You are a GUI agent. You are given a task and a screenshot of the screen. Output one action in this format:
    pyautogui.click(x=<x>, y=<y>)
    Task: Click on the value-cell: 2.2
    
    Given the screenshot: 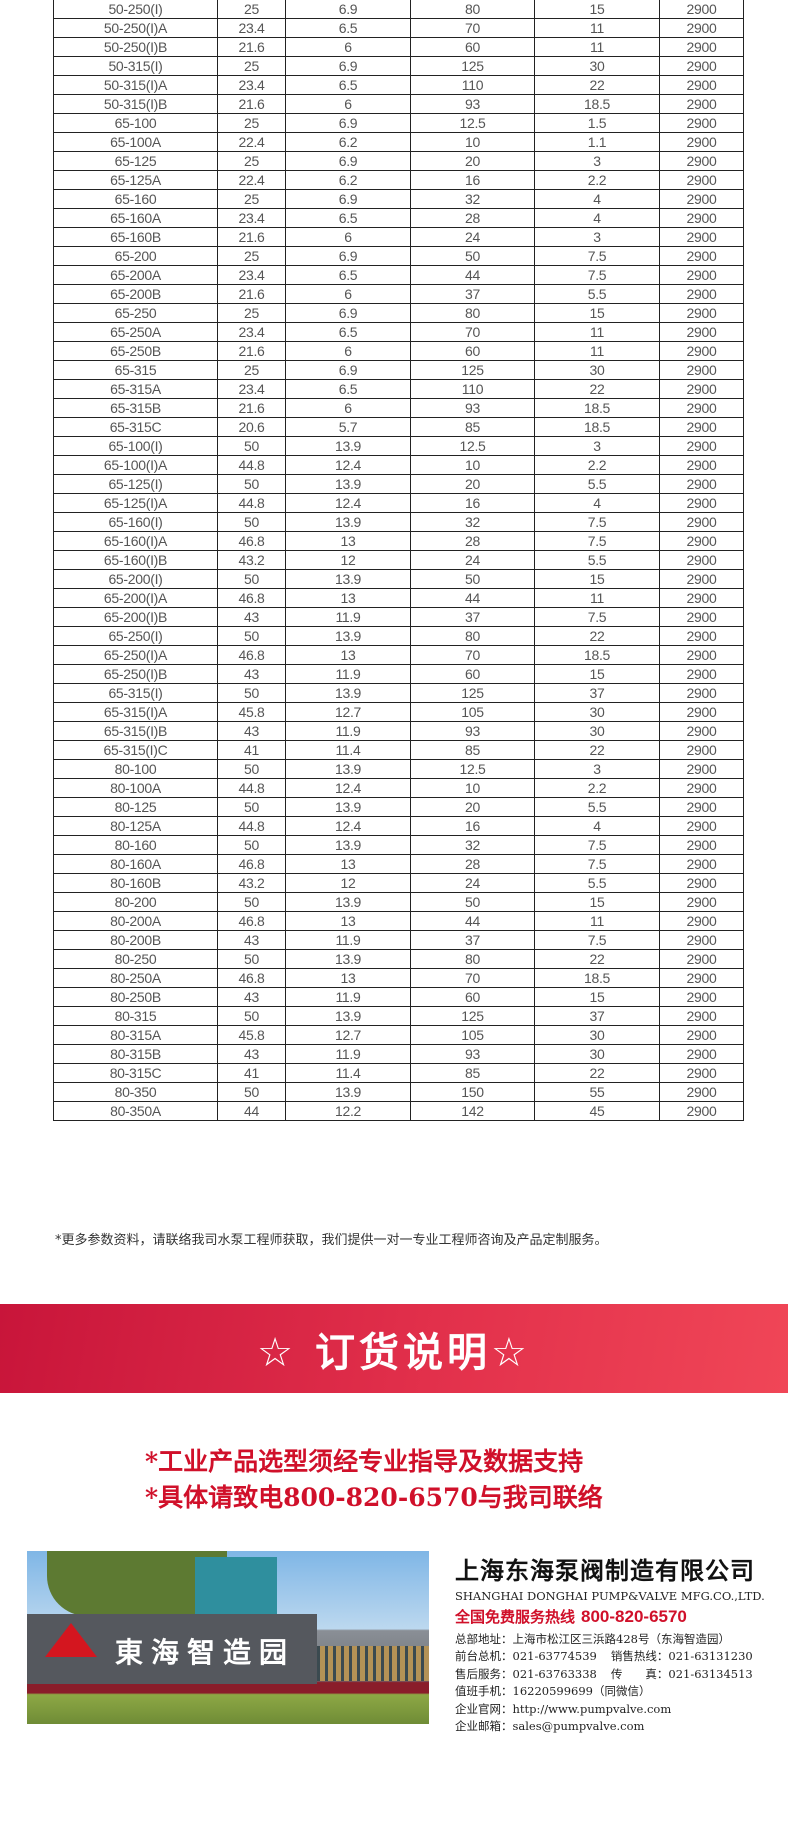 What is the action you would take?
    pyautogui.click(x=597, y=788)
    